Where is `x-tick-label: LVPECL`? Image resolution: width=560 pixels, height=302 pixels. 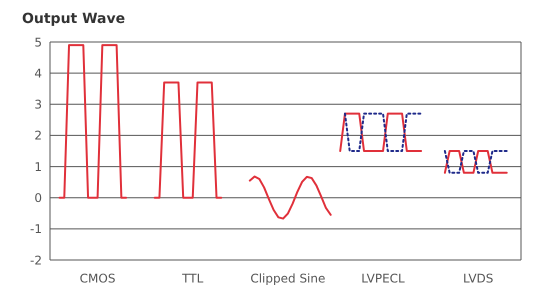
x-tick-label: LVPECL is located at coordinates (383, 279).